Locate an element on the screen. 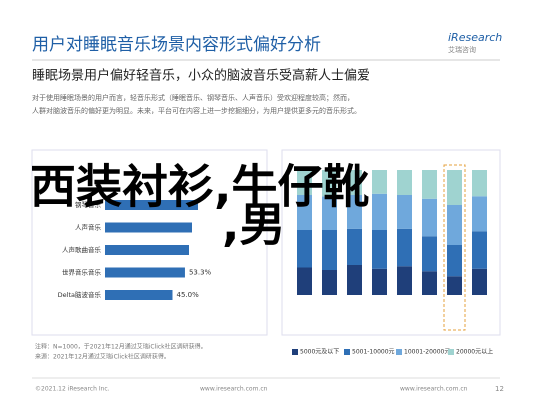 This screenshot has width=533, height=400. subtitle: 睡眠场景用户偏好轻音乐，小众的脑波音乐受高薪人士偏爱 is located at coordinates (201, 76).